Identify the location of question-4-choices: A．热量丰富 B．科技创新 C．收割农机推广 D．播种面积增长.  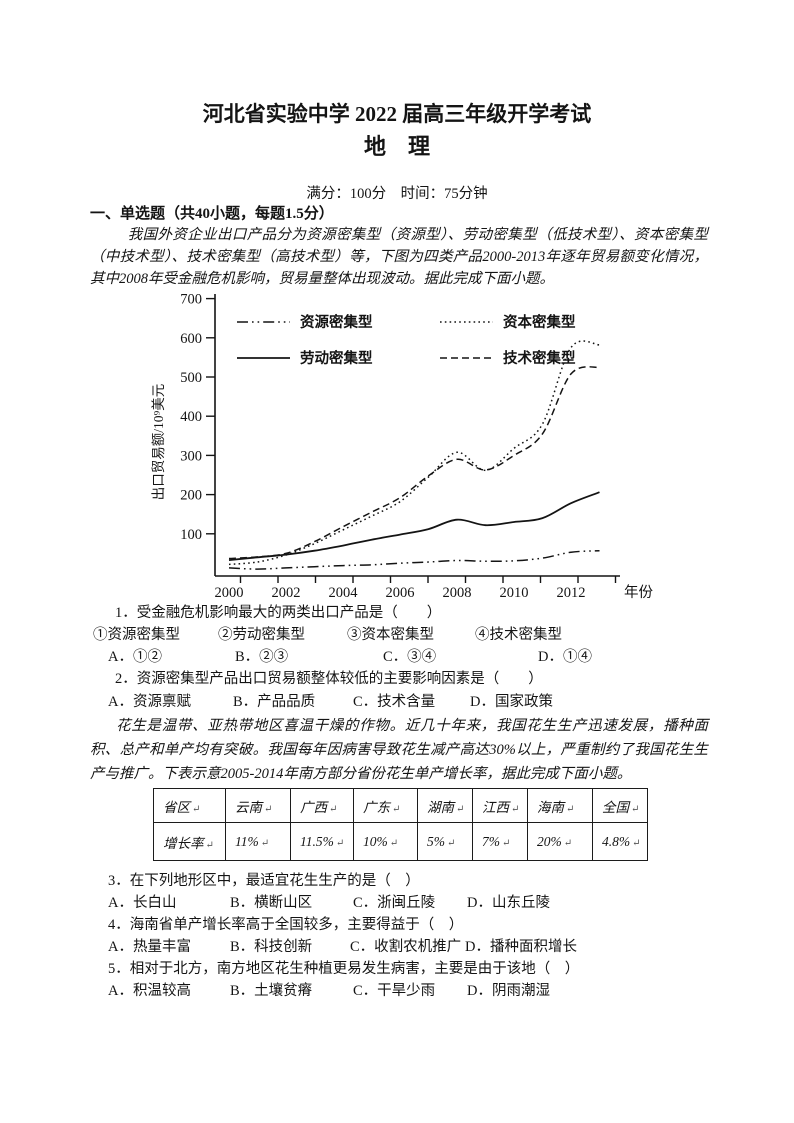
(420, 946).